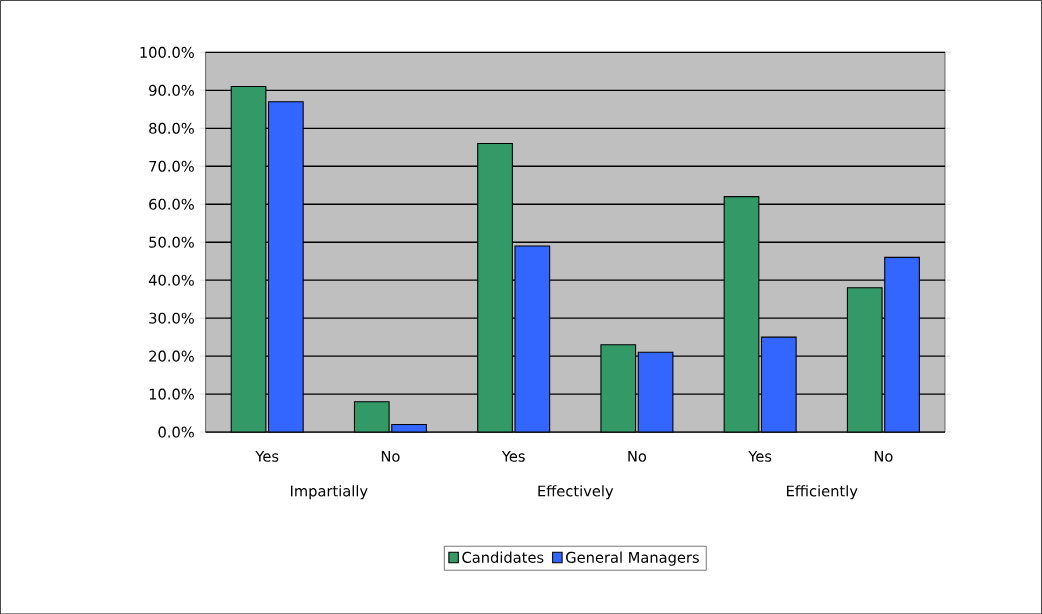  Describe the element at coordinates (171, 90) in the screenshot. I see `y-tick-label: 90.0%` at that location.